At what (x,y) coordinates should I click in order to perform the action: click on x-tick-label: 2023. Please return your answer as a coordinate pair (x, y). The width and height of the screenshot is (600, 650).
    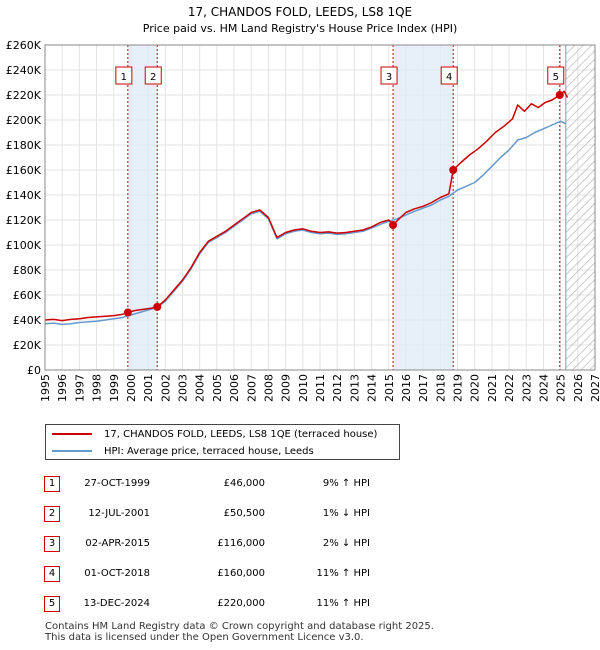
    Looking at the image, I should click on (526, 388).